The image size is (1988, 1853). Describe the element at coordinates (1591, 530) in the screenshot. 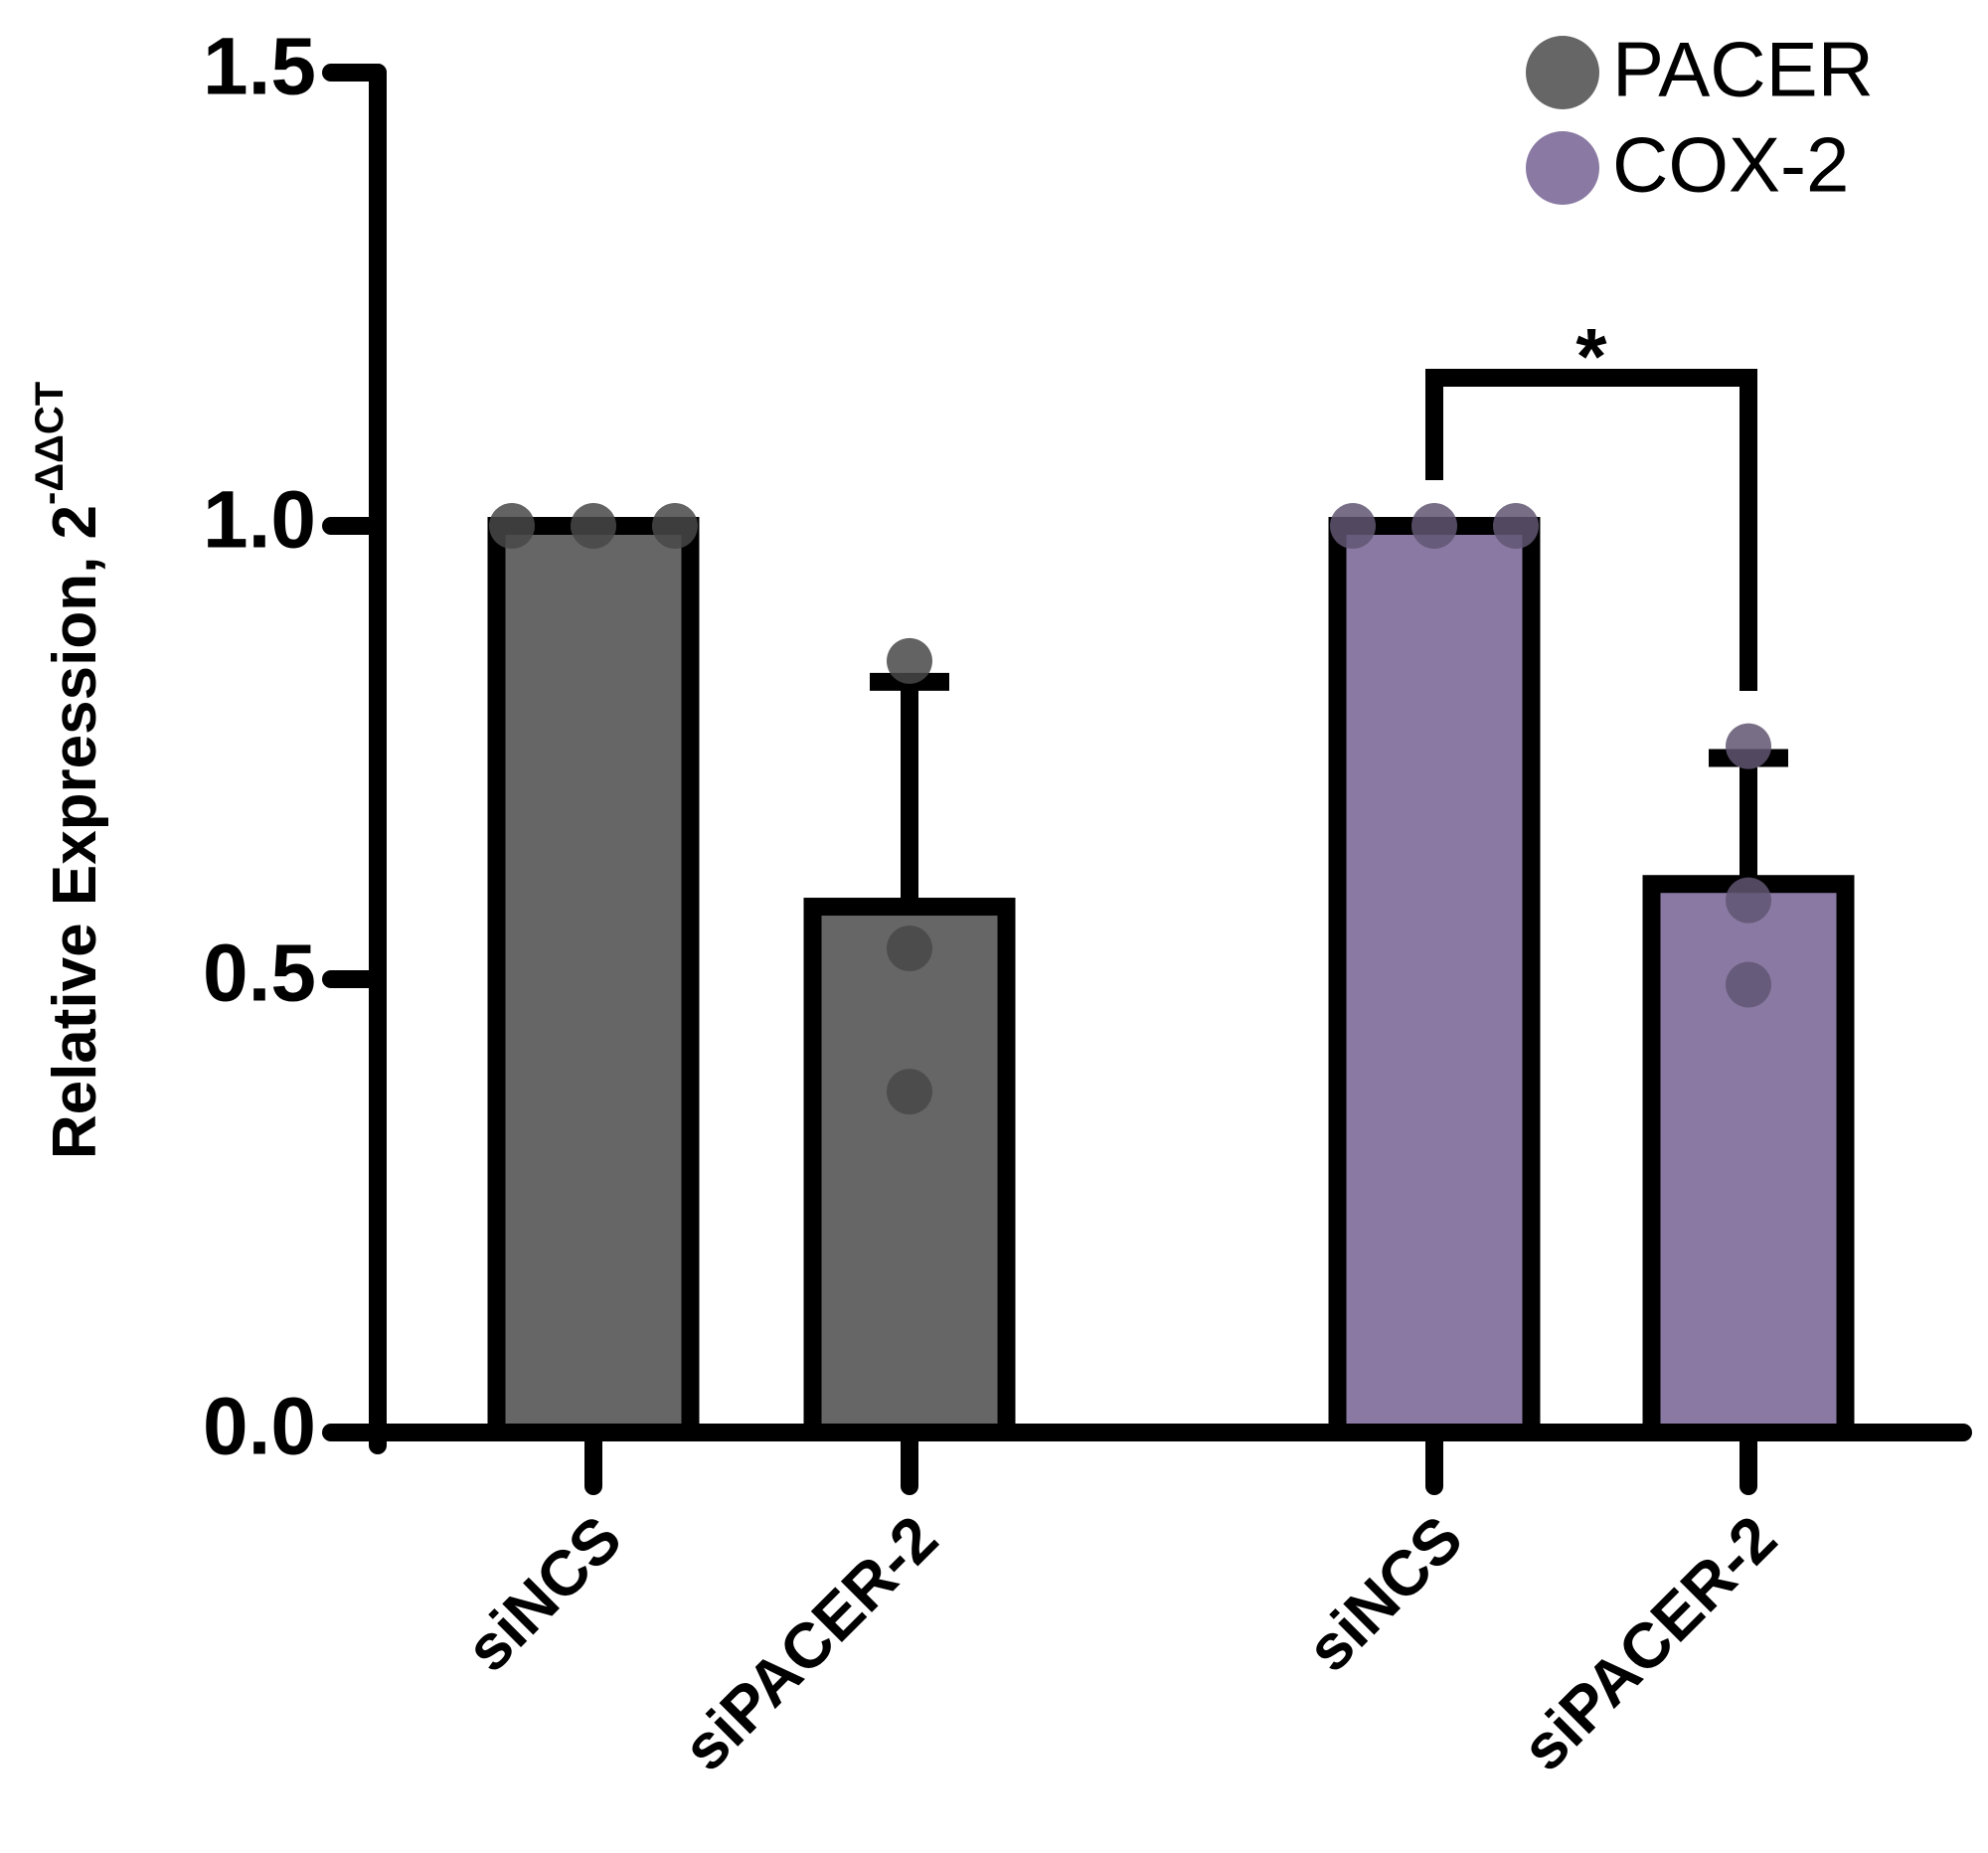

I see `significance-bracket` at that location.